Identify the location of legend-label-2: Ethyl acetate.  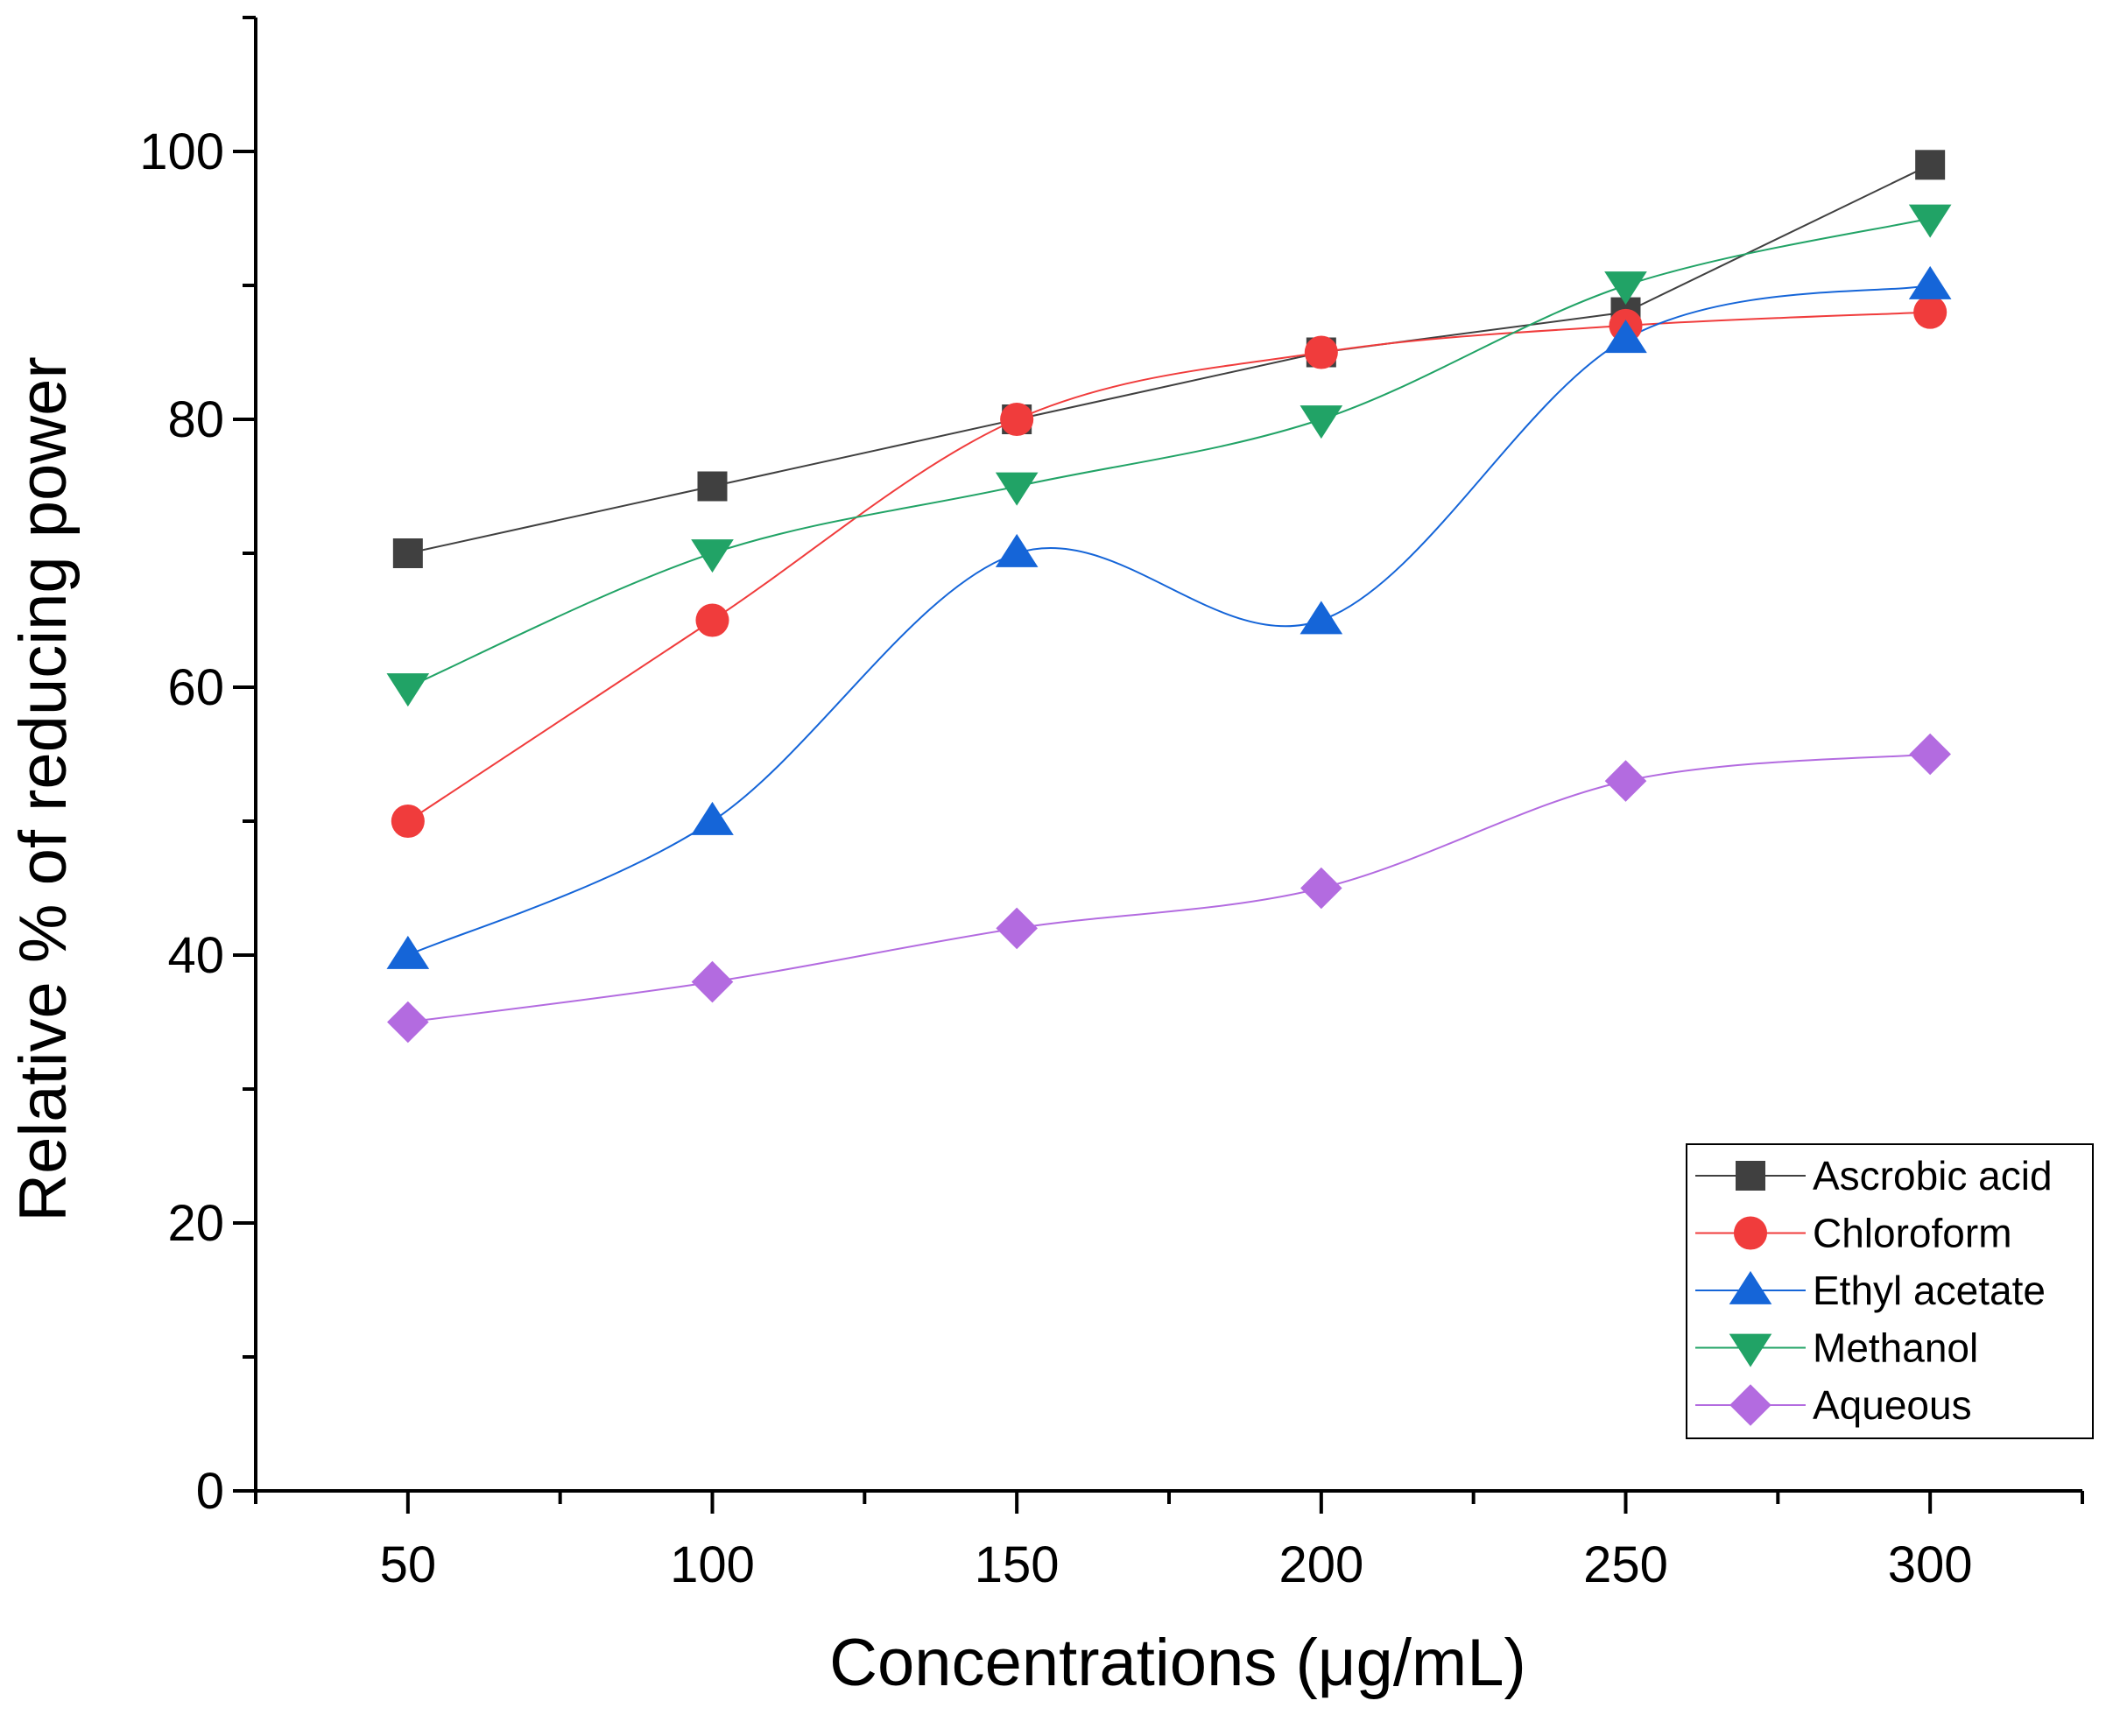
(1930, 1290).